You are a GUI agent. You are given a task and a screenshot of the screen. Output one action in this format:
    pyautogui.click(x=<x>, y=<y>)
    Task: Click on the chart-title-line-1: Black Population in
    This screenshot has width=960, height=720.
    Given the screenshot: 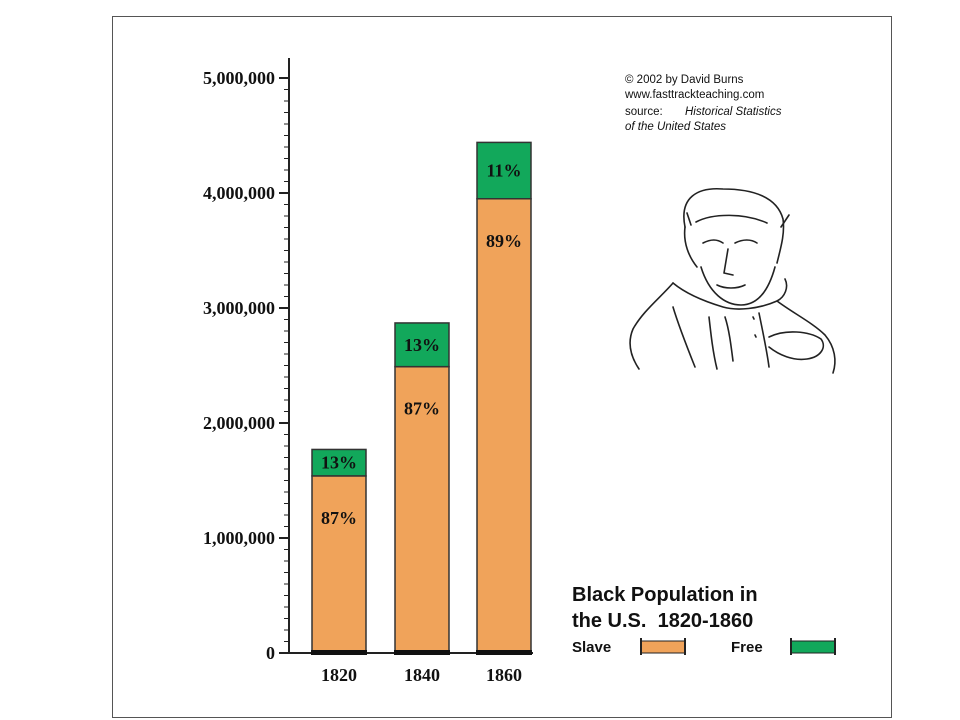 What is the action you would take?
    pyautogui.click(x=665, y=595)
    